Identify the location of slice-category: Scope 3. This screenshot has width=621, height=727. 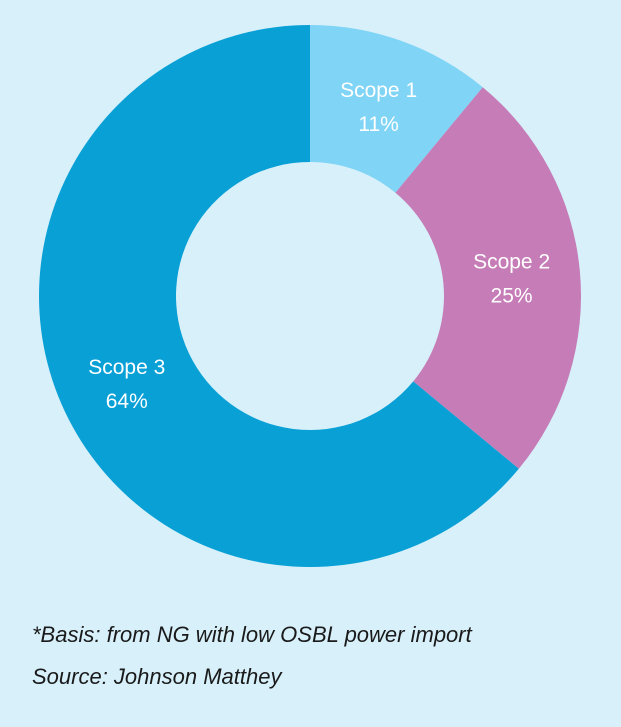
(126, 367).